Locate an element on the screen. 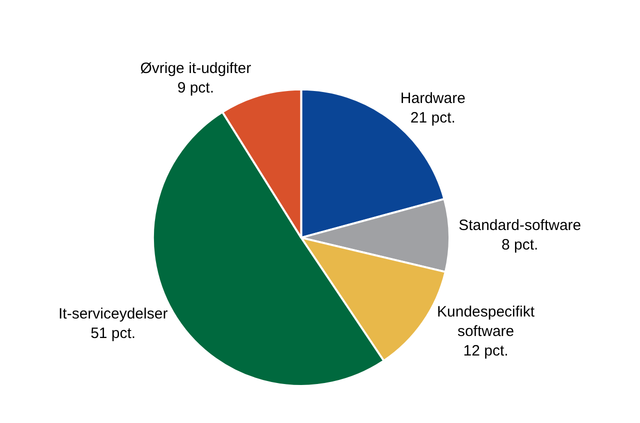 The image size is (640, 423). slice-label: Kundespecifikt software is located at coordinates (486, 321).